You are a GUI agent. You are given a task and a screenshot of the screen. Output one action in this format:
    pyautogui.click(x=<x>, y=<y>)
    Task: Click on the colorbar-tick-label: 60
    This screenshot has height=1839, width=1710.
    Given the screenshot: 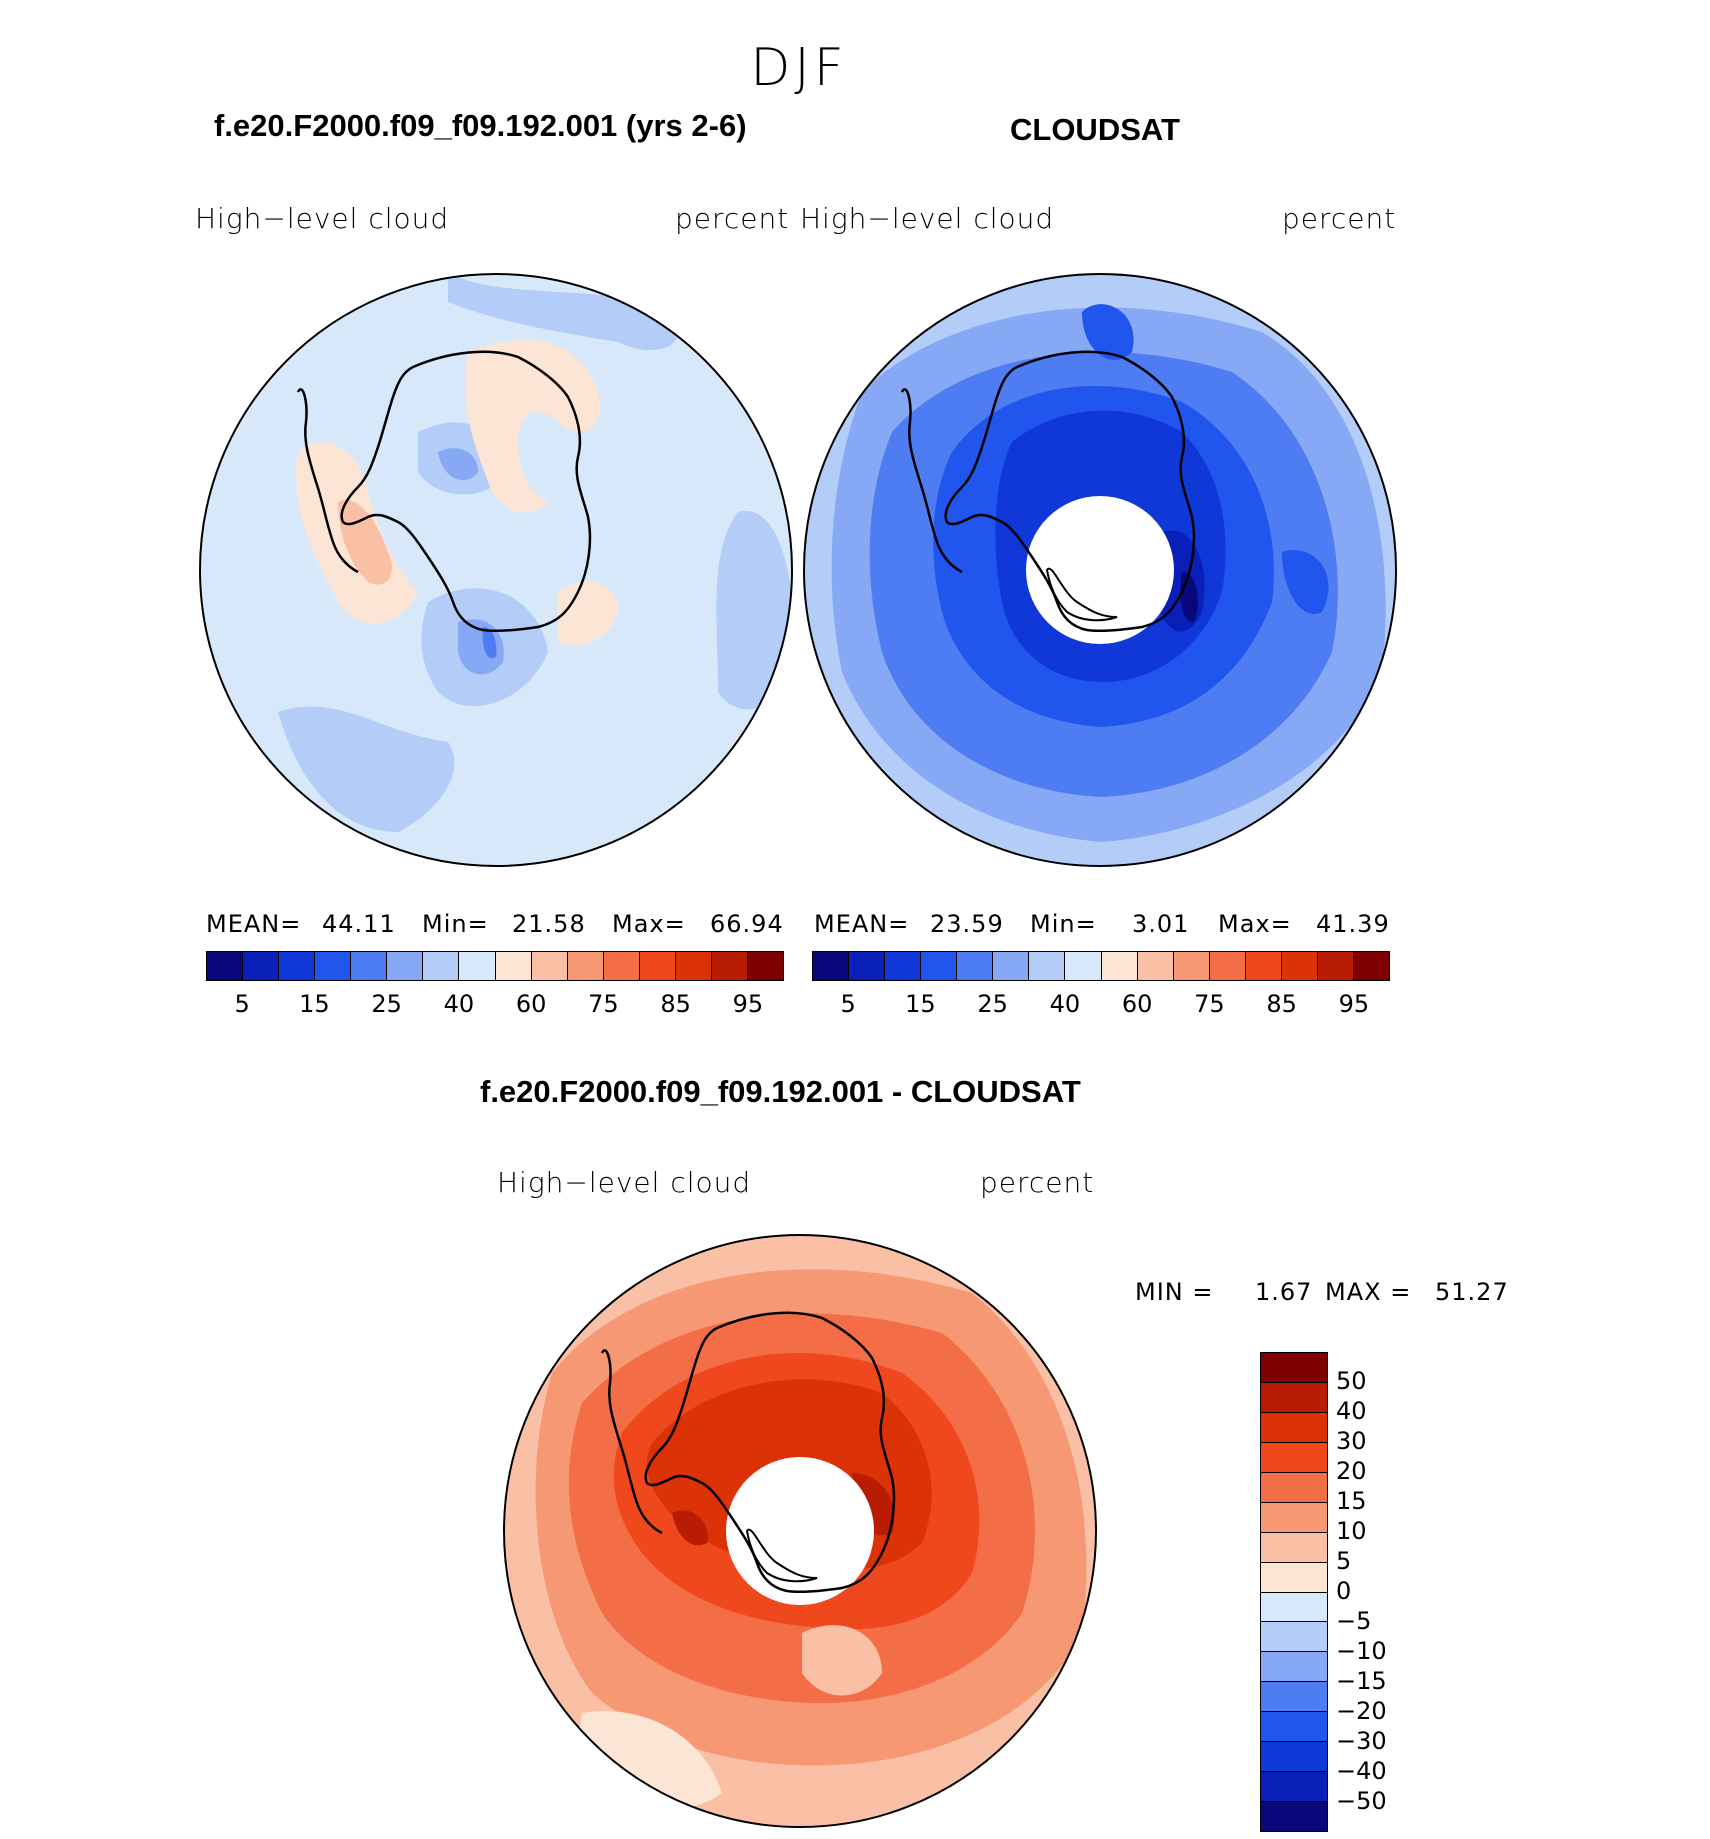 What is the action you would take?
    pyautogui.click(x=531, y=1004)
    